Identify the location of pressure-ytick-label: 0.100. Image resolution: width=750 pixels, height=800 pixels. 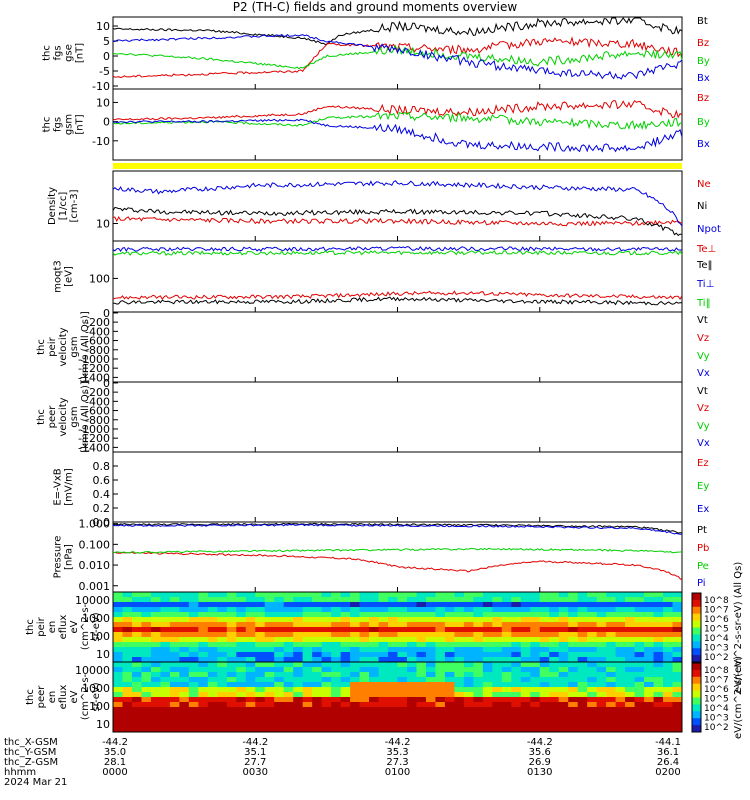
(95, 544).